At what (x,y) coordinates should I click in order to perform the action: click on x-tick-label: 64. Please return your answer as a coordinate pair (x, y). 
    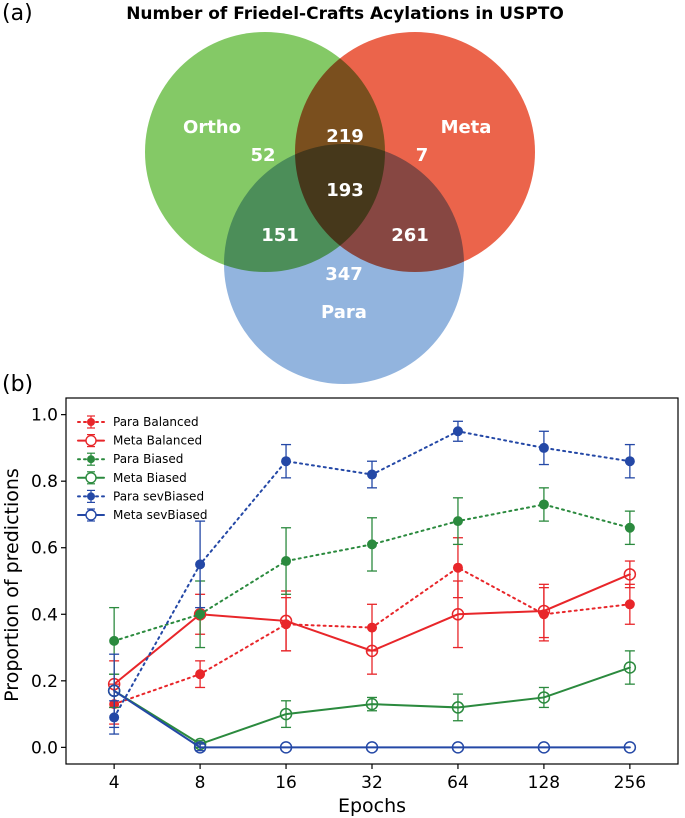
    Looking at the image, I should click on (458, 783).